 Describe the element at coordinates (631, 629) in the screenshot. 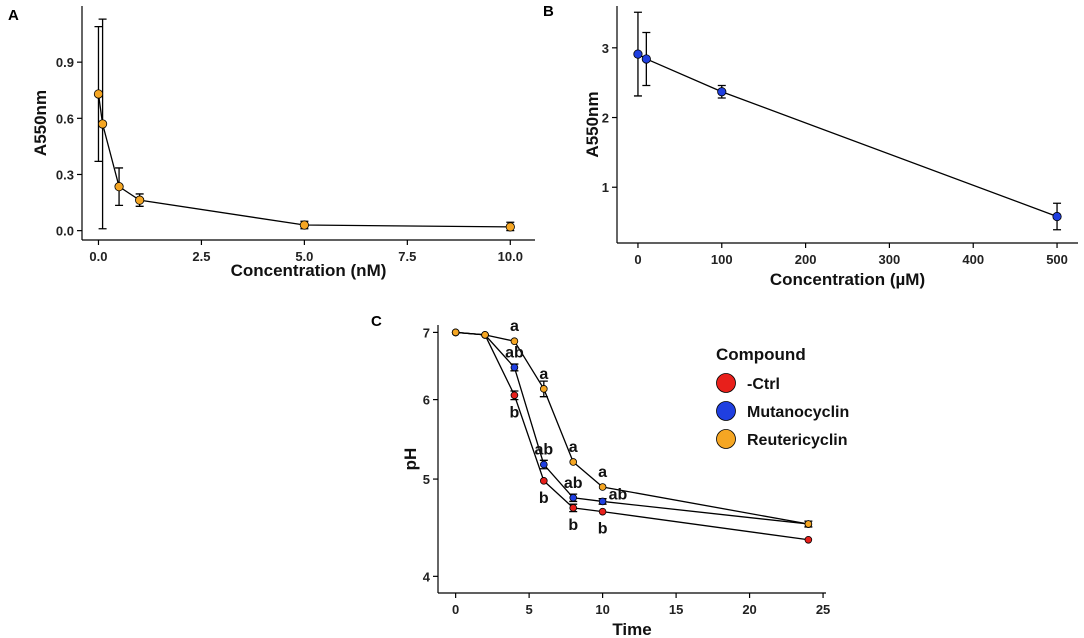

I see `x-axis-title: Time` at that location.